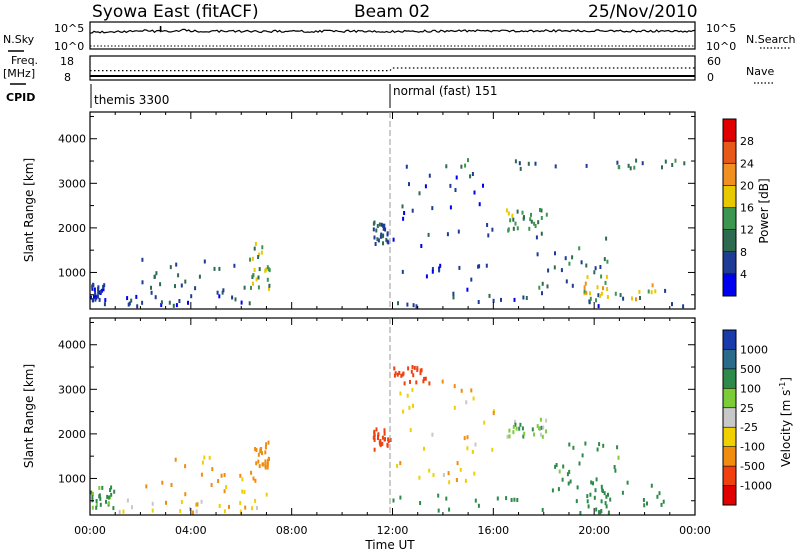  Describe the element at coordinates (72, 389) in the screenshot. I see `velocity-ytick-label: 3000` at that location.